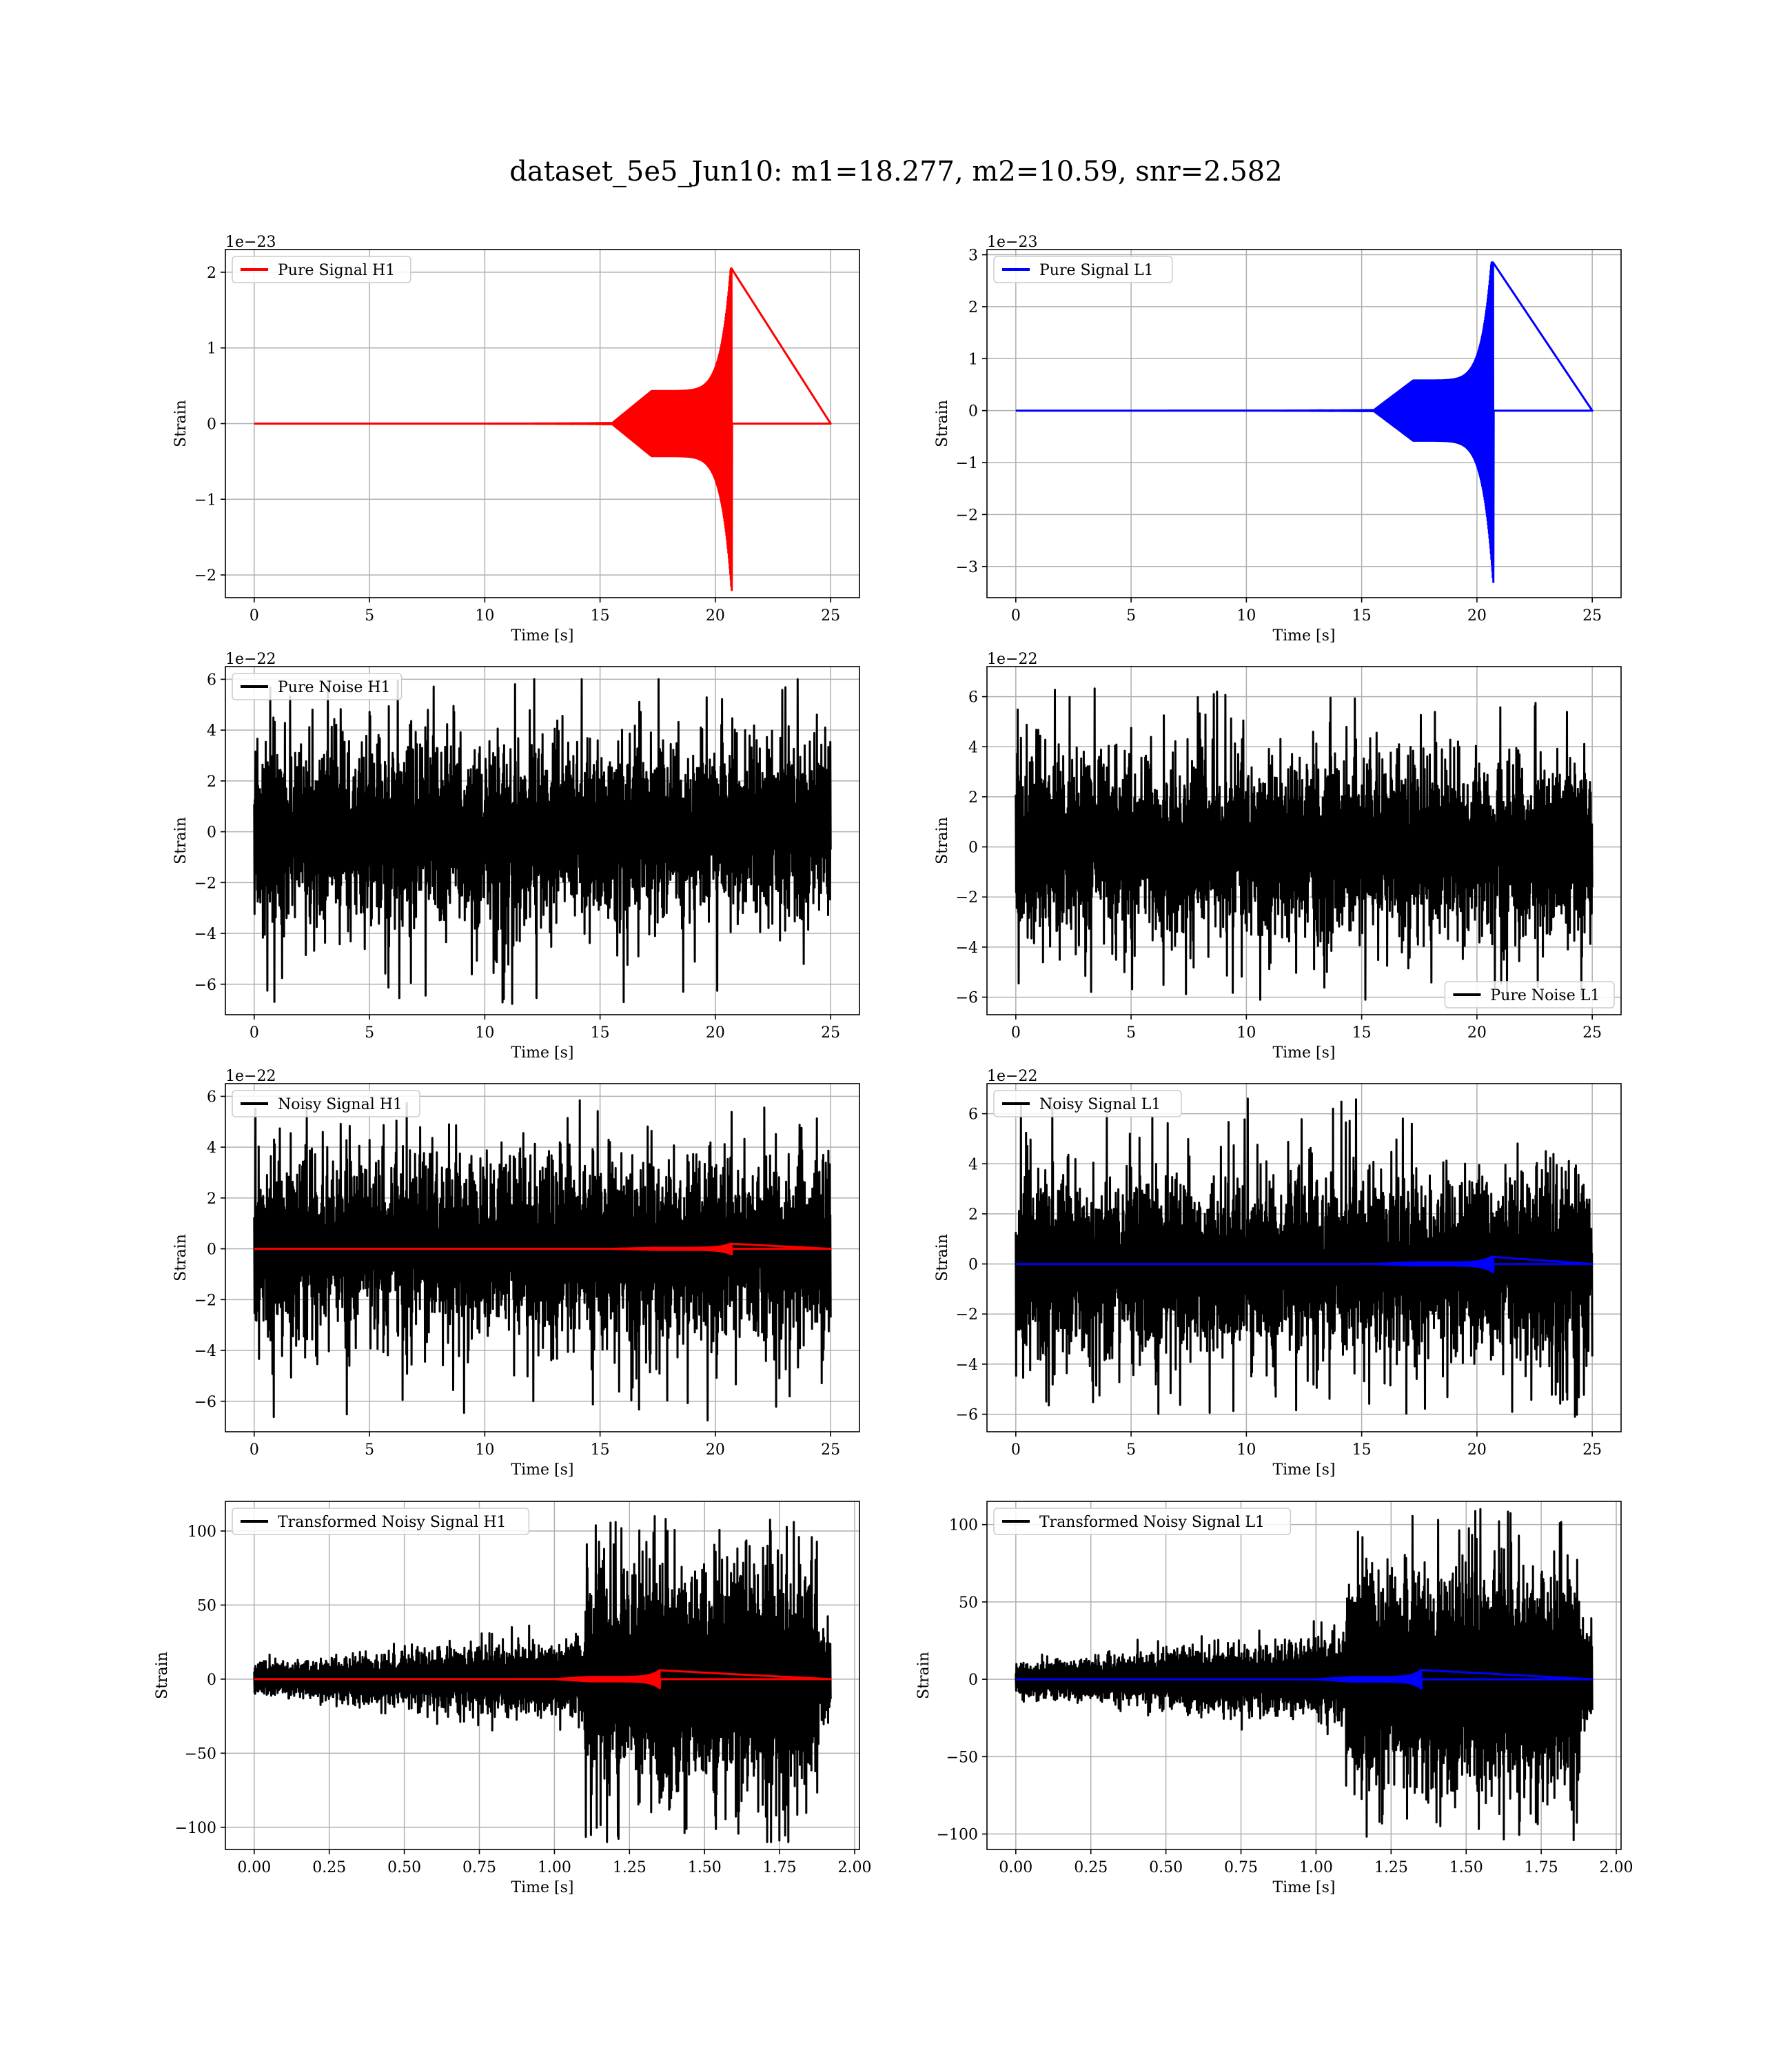  Describe the element at coordinates (962, 1757) in the screenshot. I see `y-tick-label: −50` at that location.